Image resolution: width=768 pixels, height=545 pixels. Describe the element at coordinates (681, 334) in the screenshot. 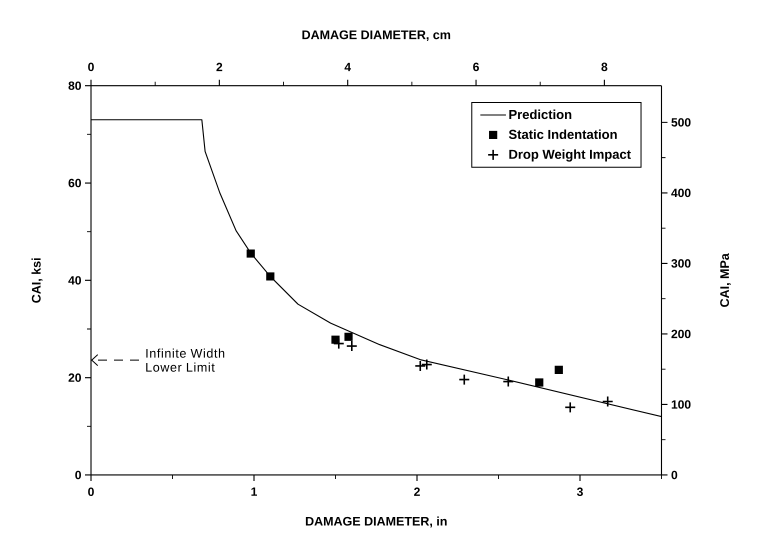

I see `y2-tick-label: 200` at that location.